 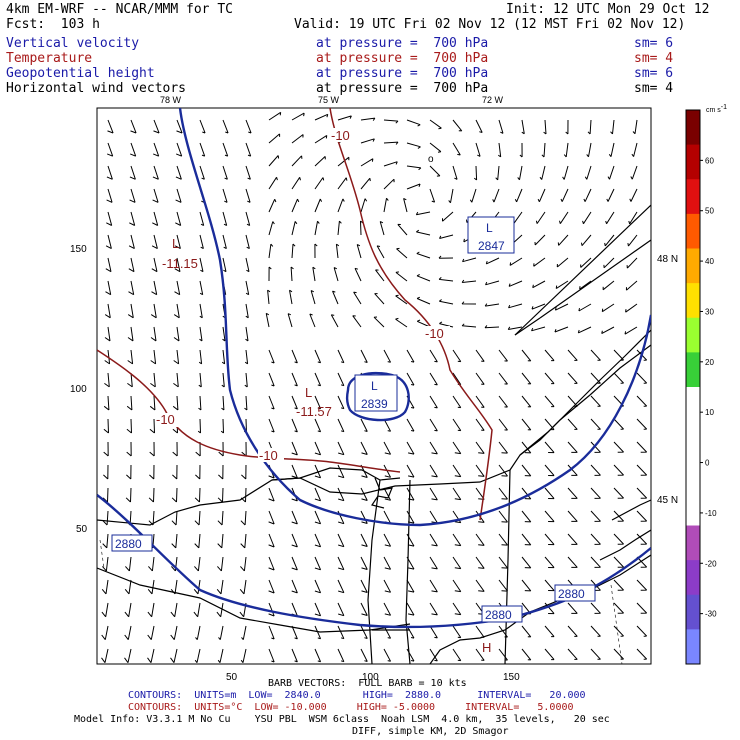 I want to click on lon-label: 72 W, so click(x=493, y=100).